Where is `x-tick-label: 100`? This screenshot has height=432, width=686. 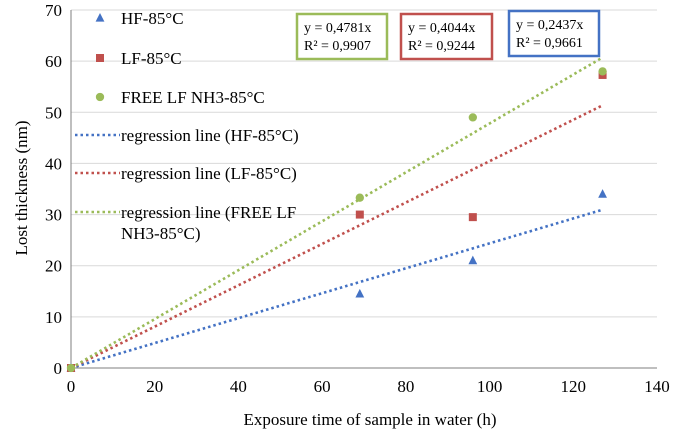 x-tick-label: 100 is located at coordinates (490, 386).